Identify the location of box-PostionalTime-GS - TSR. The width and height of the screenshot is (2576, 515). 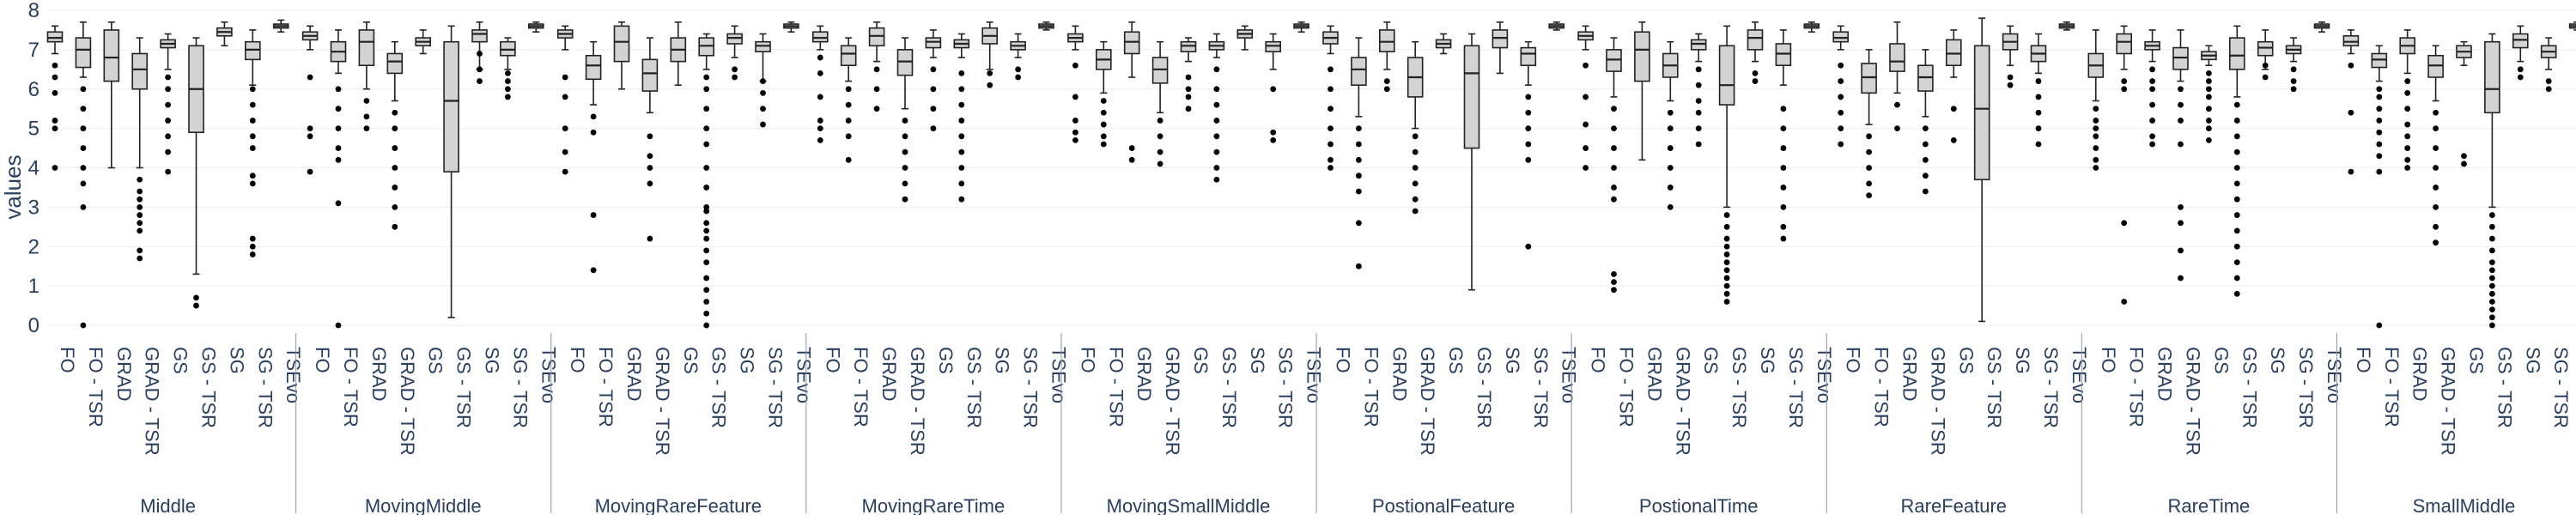
(1726, 117).